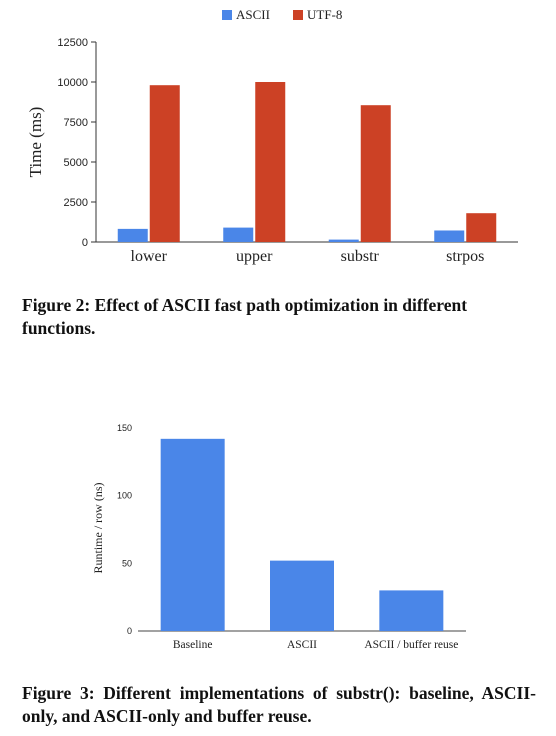 The width and height of the screenshot is (556, 736). What do you see at coordinates (298, 15) in the screenshot?
I see `legend-swatch-utf8` at bounding box center [298, 15].